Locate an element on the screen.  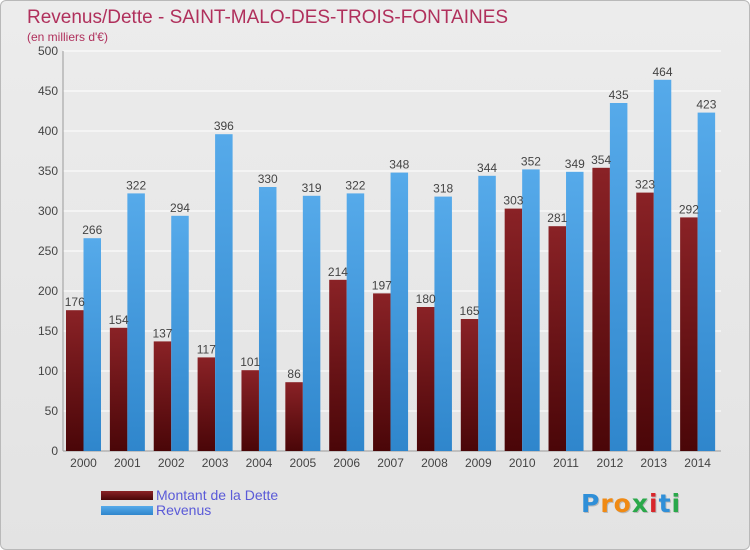
data-label-revenus: 349 is located at coordinates (575, 164).